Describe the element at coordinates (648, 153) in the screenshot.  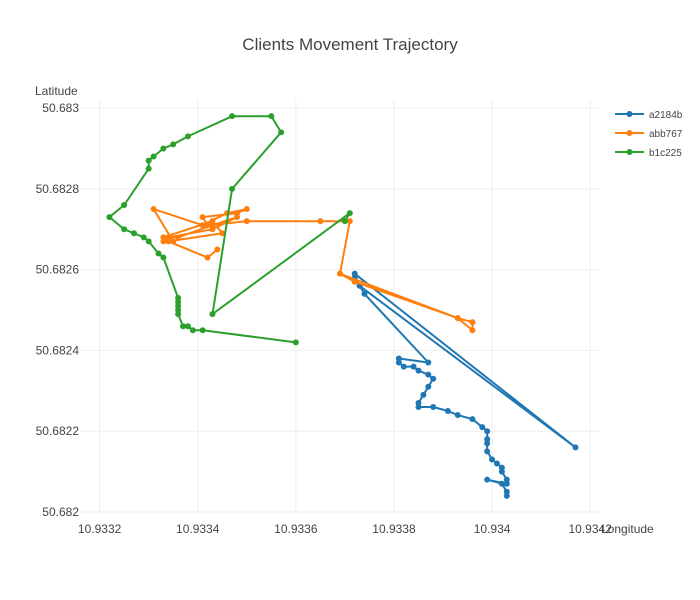
I see `legend-item-b1c225: b1c225` at that location.